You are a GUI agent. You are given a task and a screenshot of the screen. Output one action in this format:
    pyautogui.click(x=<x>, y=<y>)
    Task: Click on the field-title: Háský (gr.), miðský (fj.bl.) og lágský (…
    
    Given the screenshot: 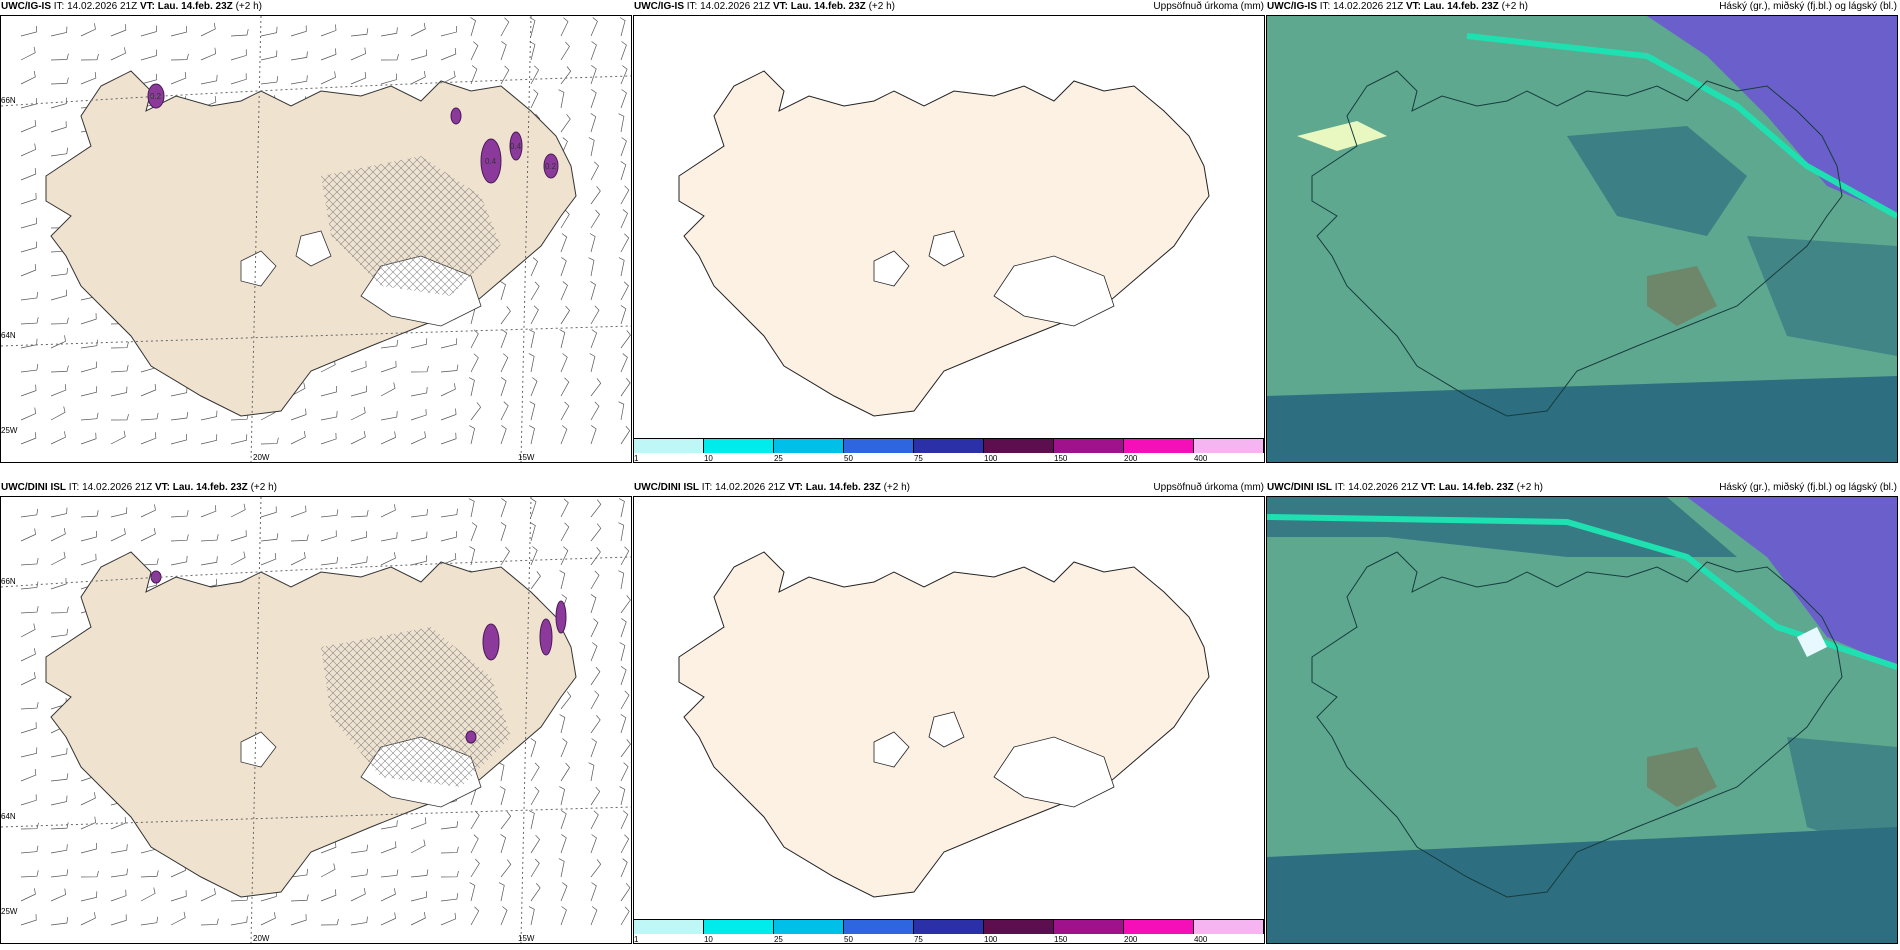 What is the action you would take?
    pyautogui.click(x=1808, y=6)
    